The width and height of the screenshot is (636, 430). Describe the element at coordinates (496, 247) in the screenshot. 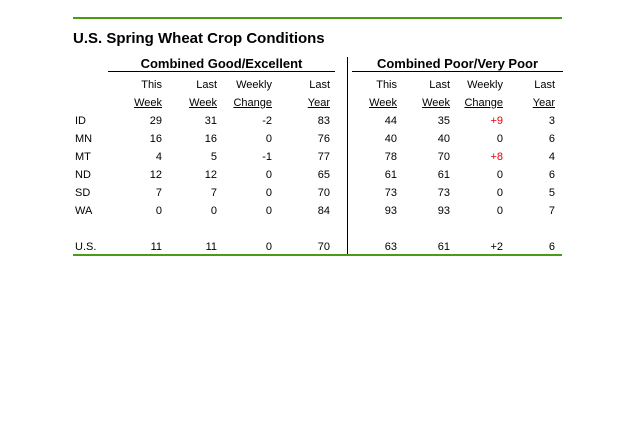

I see `cell-weekly-change: +2` at that location.